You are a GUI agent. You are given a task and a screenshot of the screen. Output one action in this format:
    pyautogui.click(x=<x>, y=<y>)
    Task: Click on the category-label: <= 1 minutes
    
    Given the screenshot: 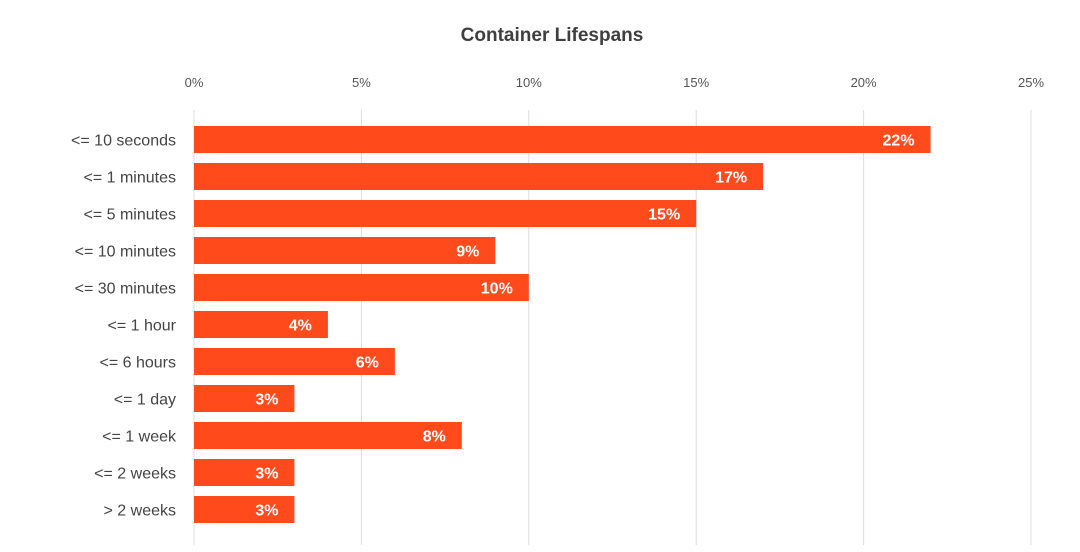 What is the action you would take?
    pyautogui.click(x=130, y=178)
    